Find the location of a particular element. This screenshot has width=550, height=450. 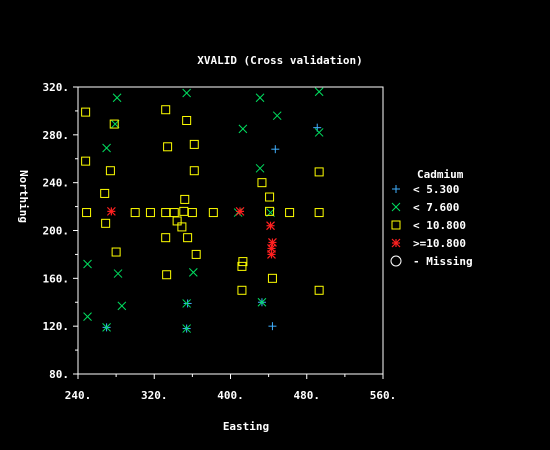

legend-entry-label: - Missing is located at coordinates (443, 261).